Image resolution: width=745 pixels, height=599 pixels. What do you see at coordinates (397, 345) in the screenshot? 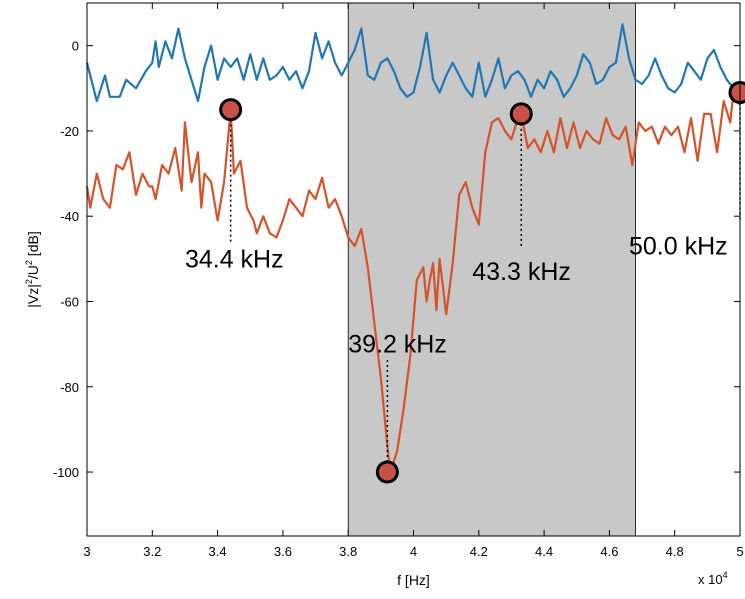
I see `annotation-label: 39.2 kHz` at bounding box center [397, 345].